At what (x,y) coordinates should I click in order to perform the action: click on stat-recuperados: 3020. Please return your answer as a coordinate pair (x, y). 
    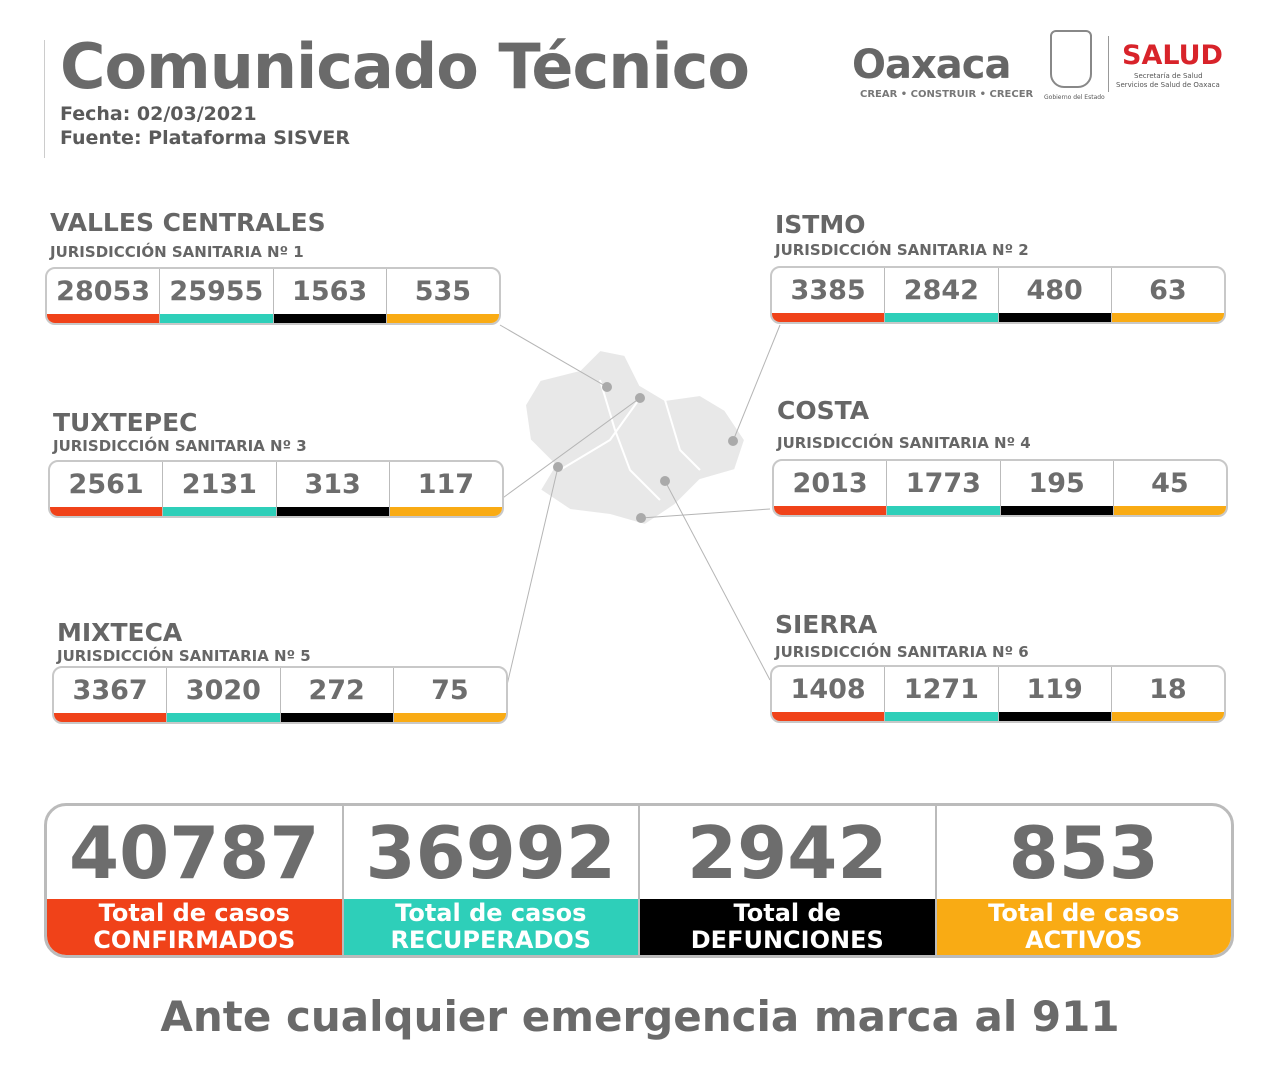
    Looking at the image, I should click on (224, 695).